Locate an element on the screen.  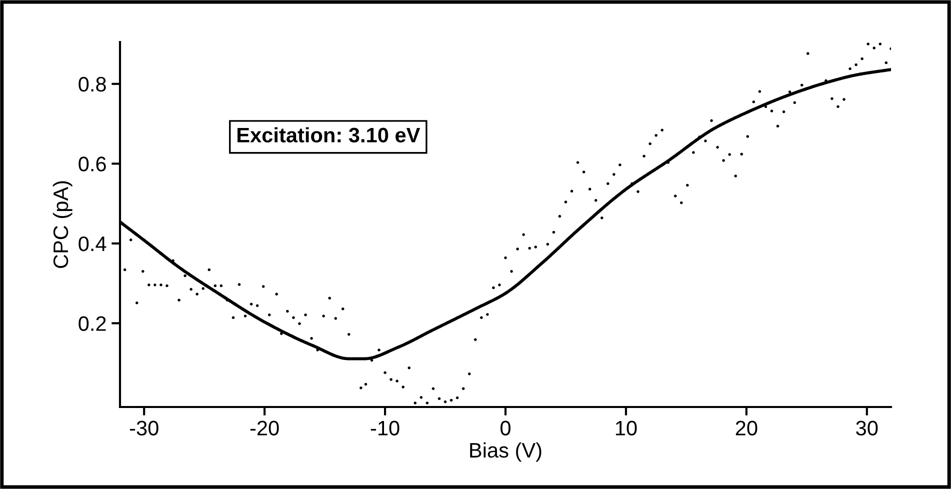
x-tick-label: -10 is located at coordinates (385, 428).